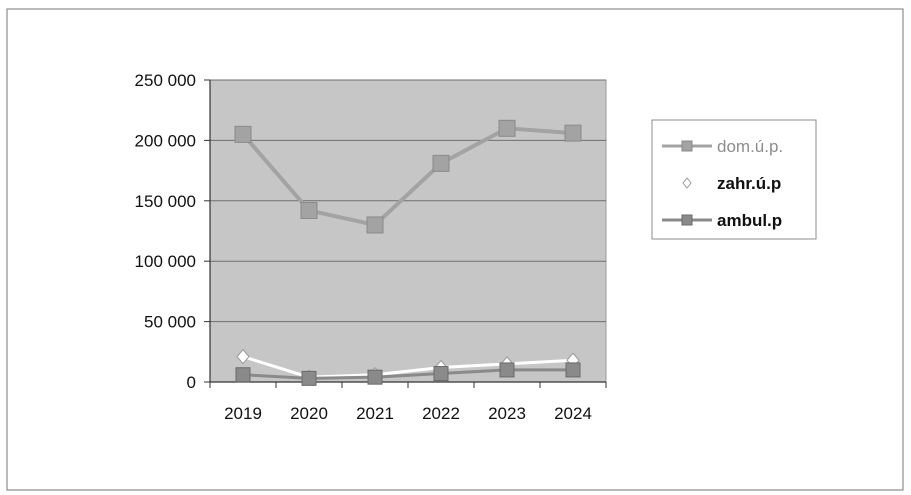  I want to click on legend-entry: ambul.p, so click(722, 220).